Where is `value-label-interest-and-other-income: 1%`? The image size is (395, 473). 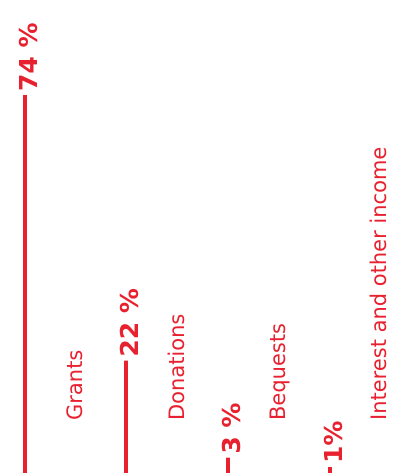 value-label-interest-and-other-income: 1% is located at coordinates (333, 442).